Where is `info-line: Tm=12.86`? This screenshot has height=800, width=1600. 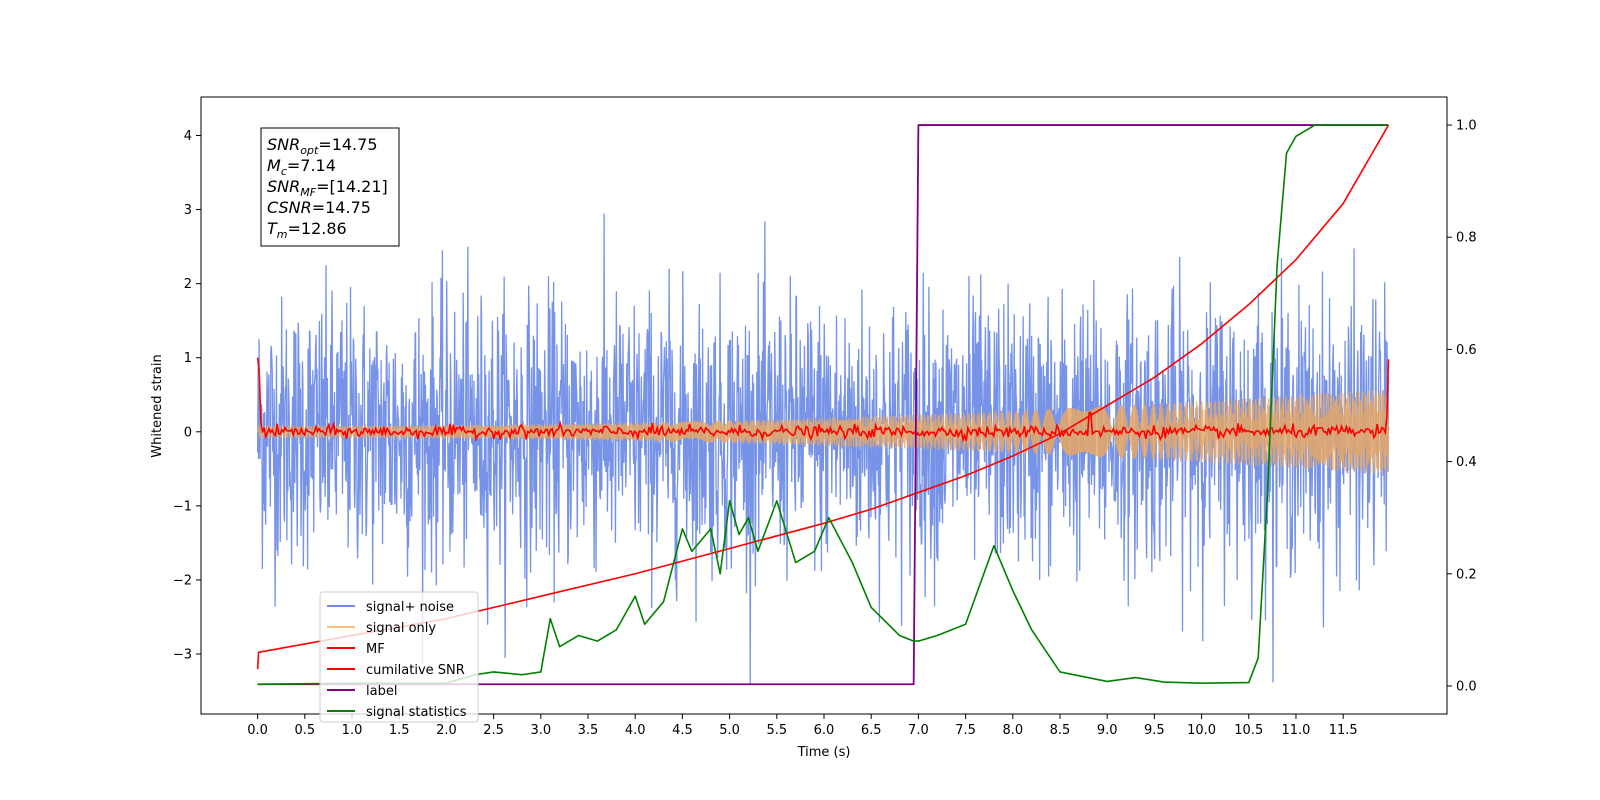 info-line: Tm=12.86 is located at coordinates (307, 230).